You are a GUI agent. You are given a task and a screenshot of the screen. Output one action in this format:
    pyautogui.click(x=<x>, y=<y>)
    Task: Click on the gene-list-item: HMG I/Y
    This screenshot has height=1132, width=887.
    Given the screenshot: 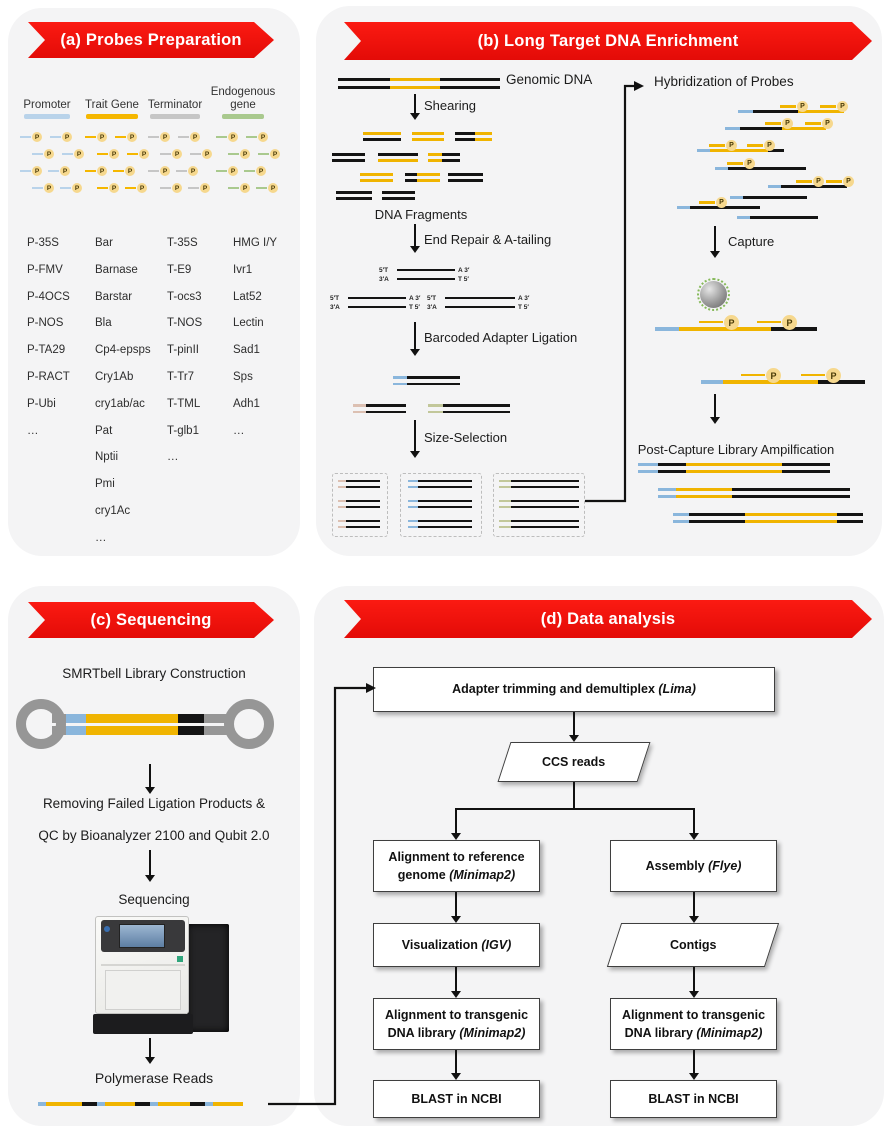 What is the action you would take?
    pyautogui.click(x=255, y=243)
    